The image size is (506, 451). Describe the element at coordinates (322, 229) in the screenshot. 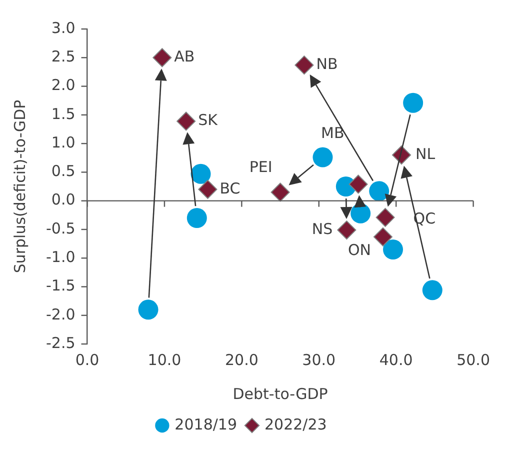

I see `annotation: NS` at that location.